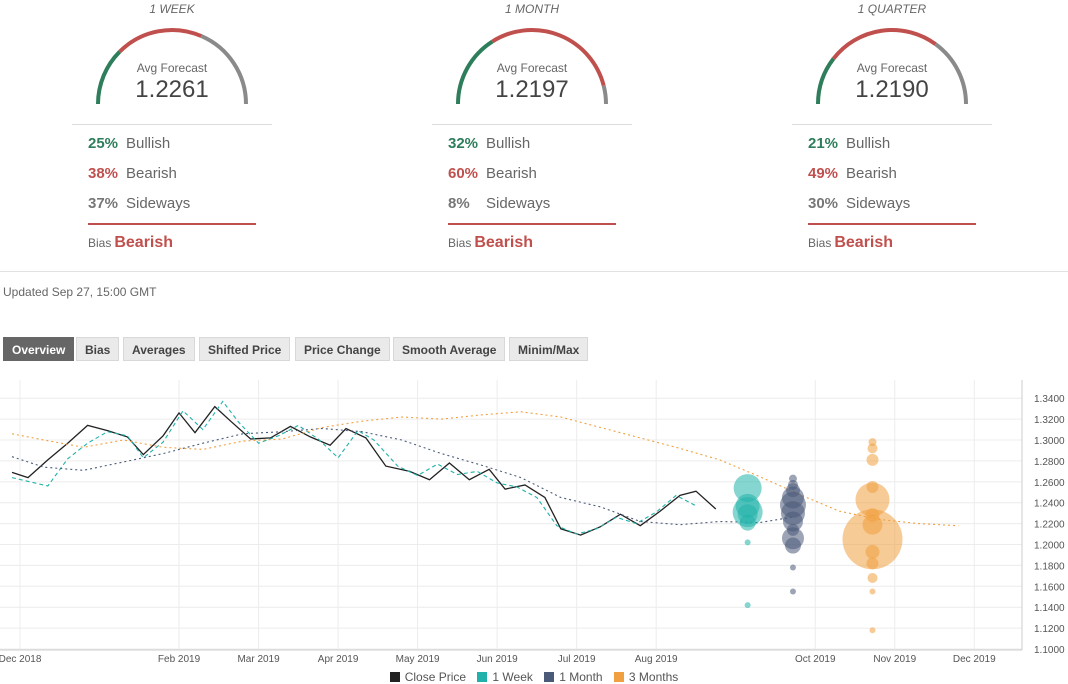 The width and height of the screenshot is (1068, 684). What do you see at coordinates (342, 349) in the screenshot?
I see `tab-price-change: Price Change` at bounding box center [342, 349].